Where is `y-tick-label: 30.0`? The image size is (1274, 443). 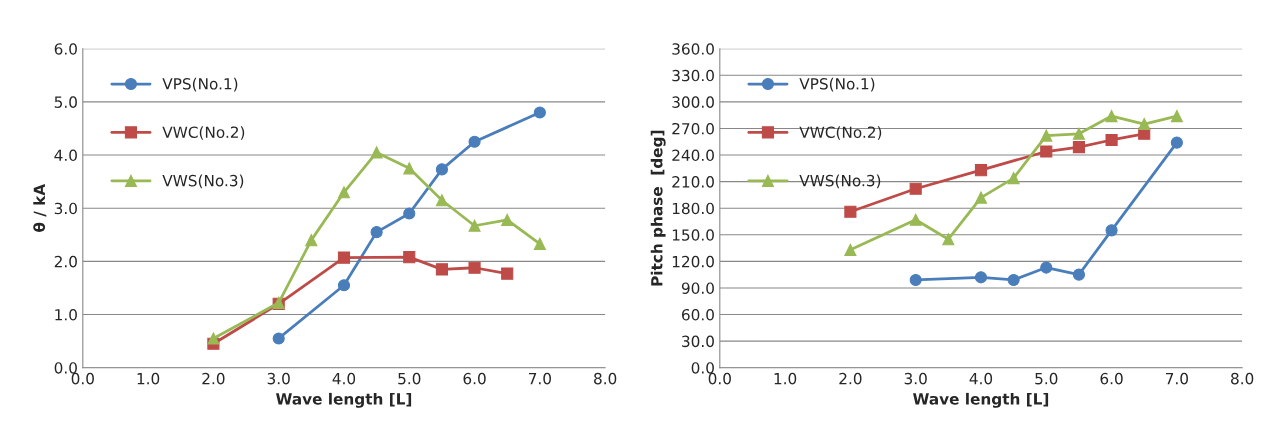 y-tick-label: 30.0 is located at coordinates (698, 341).